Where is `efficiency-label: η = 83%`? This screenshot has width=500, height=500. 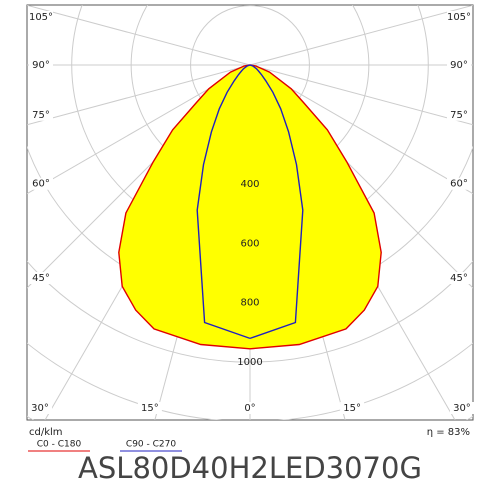 efficiency-label: η = 83% is located at coordinates (448, 432).